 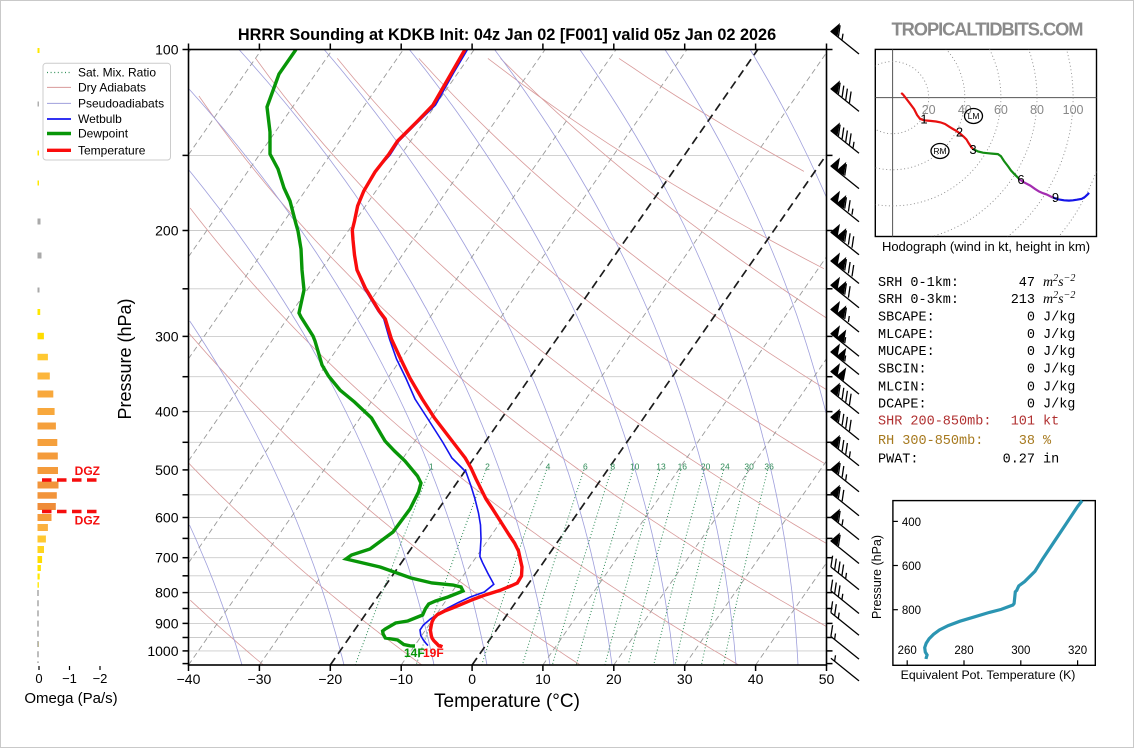 I want to click on svg-text: SHR 200-850mb:, so click(x=934, y=422).